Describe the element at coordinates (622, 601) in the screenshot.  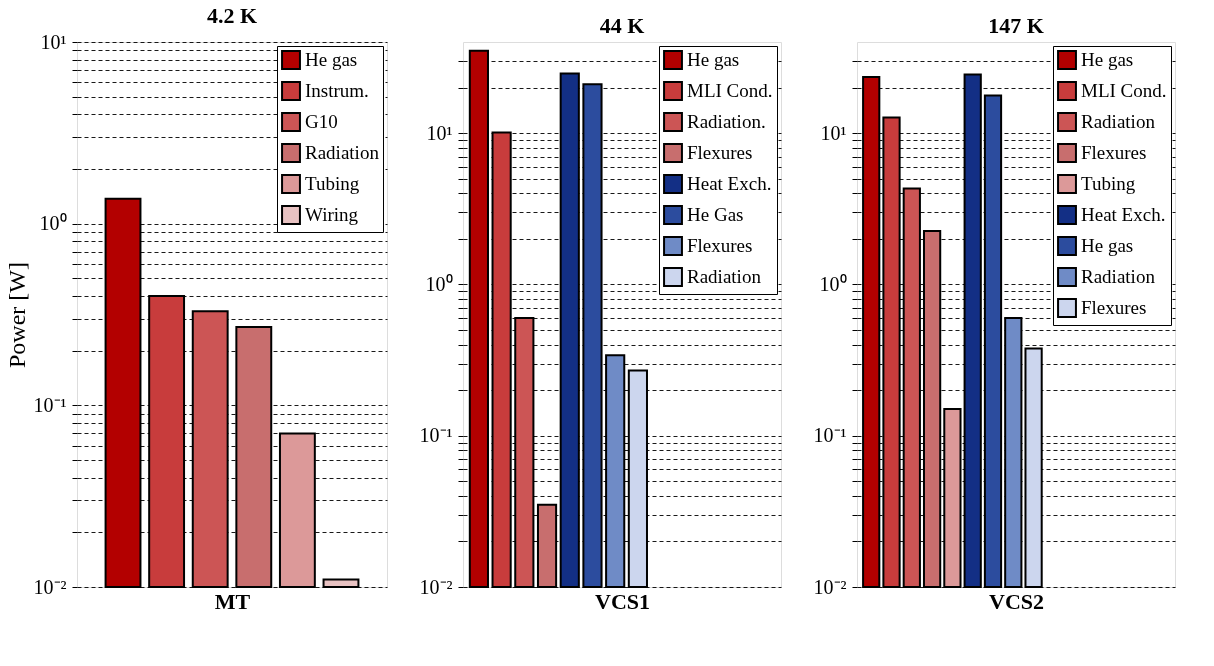
I see `x-axis-title: VCS1` at that location.